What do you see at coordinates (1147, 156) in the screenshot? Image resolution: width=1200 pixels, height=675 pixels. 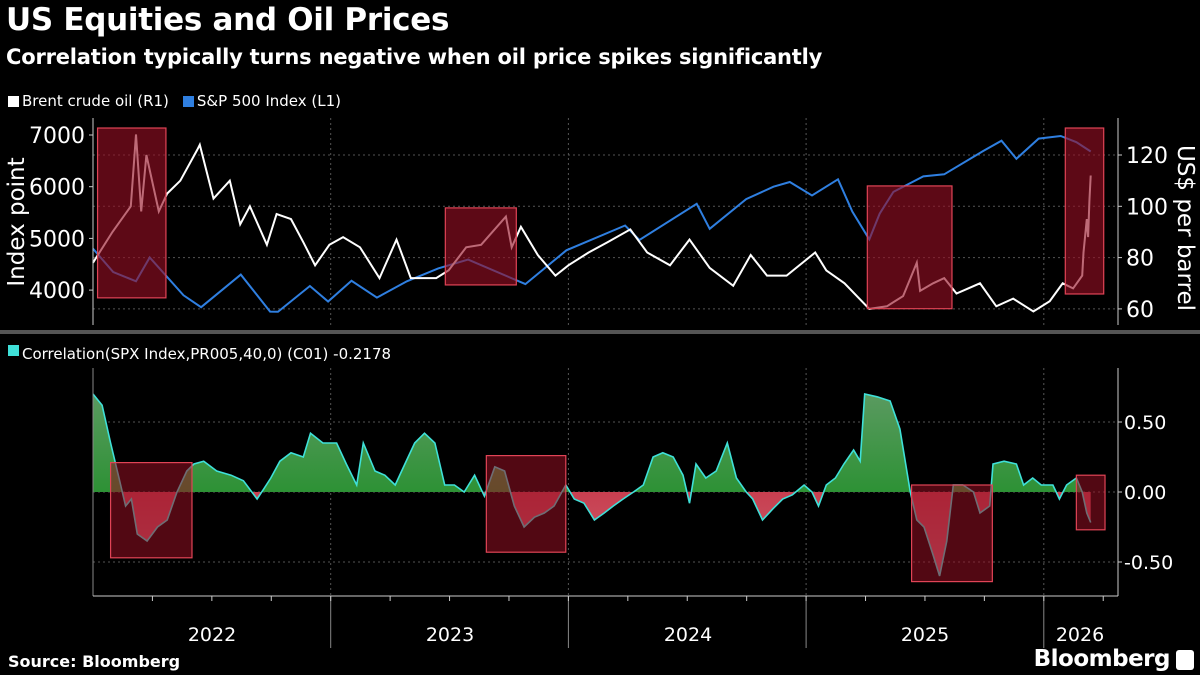 I see `y-tick-label-right: 120` at bounding box center [1147, 156].